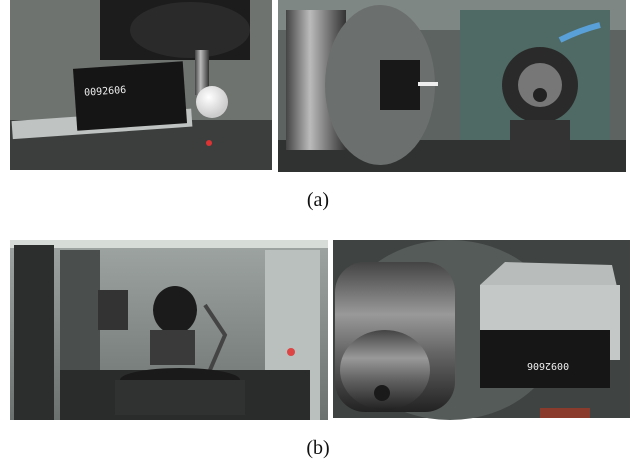  What do you see at coordinates (317, 448) in the screenshot?
I see `caption: (b)` at bounding box center [317, 448].